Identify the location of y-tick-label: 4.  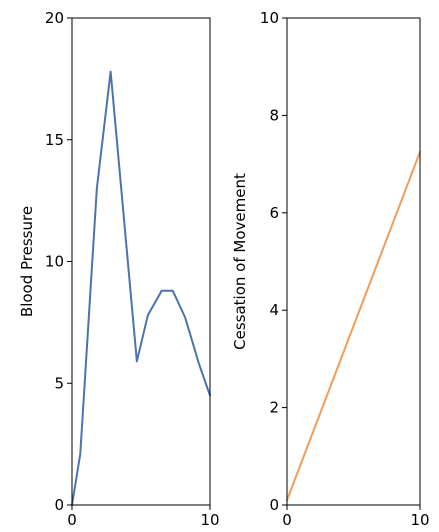
(274, 310).